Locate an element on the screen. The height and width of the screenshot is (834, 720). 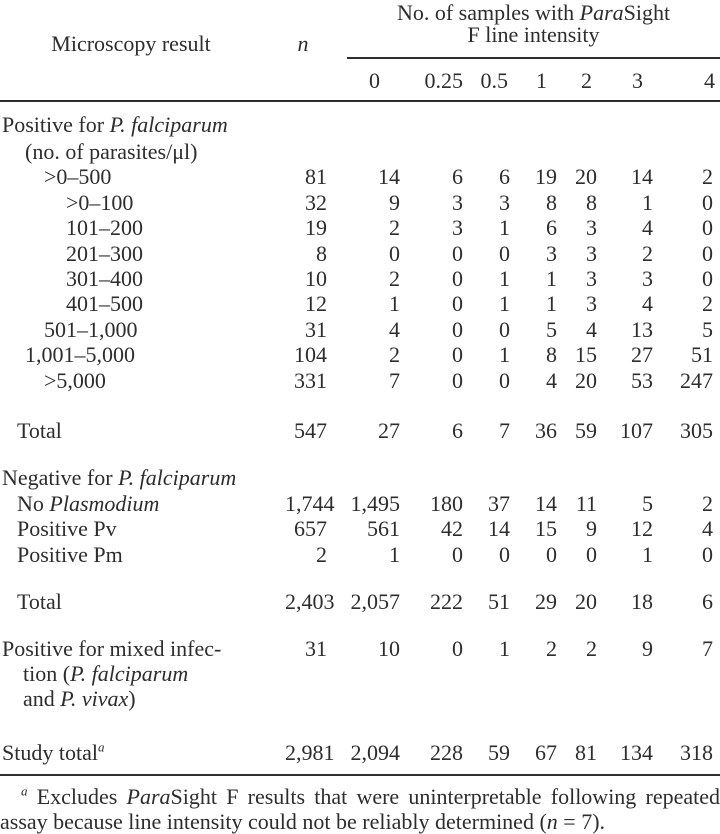
table-row: 201–300 8 0 0 0 3 3 2 0 is located at coordinates (360, 253).